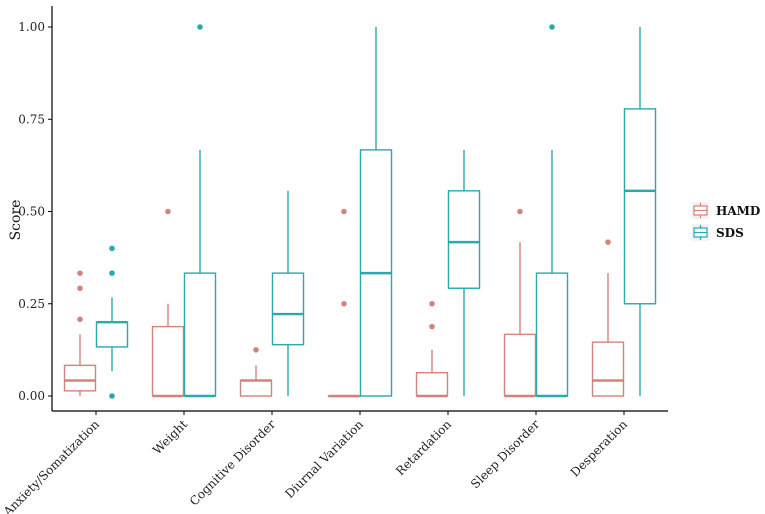  What do you see at coordinates (31, 304) in the screenshot?
I see `y-tick-label: 0.25` at bounding box center [31, 304].